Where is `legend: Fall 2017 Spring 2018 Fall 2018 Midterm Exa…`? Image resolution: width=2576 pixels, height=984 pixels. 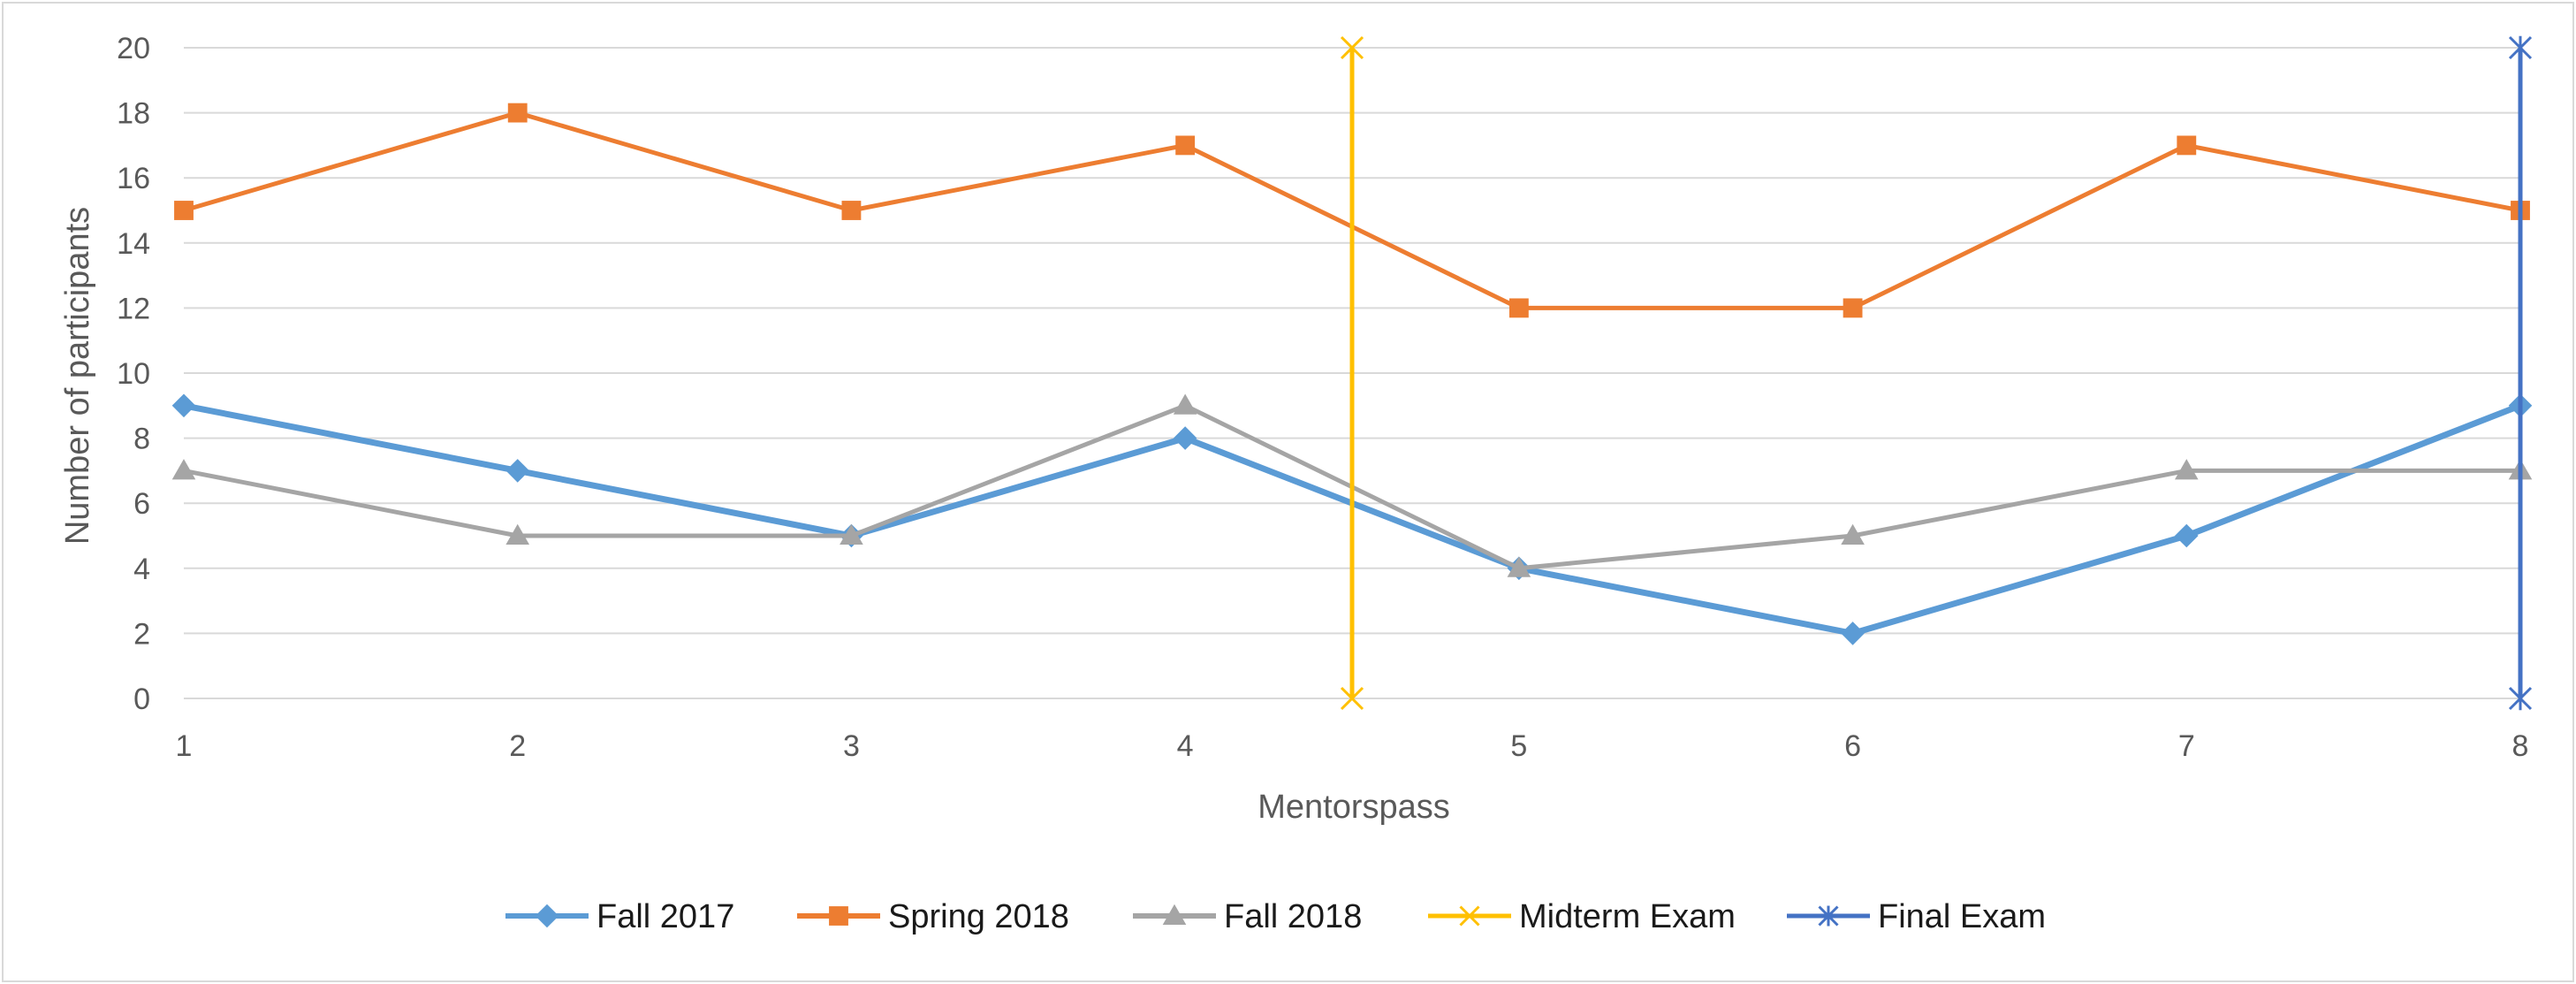
legend: Fall 2017 Spring 2018 Fall 2018 Midterm Exa… is located at coordinates (1275, 916).